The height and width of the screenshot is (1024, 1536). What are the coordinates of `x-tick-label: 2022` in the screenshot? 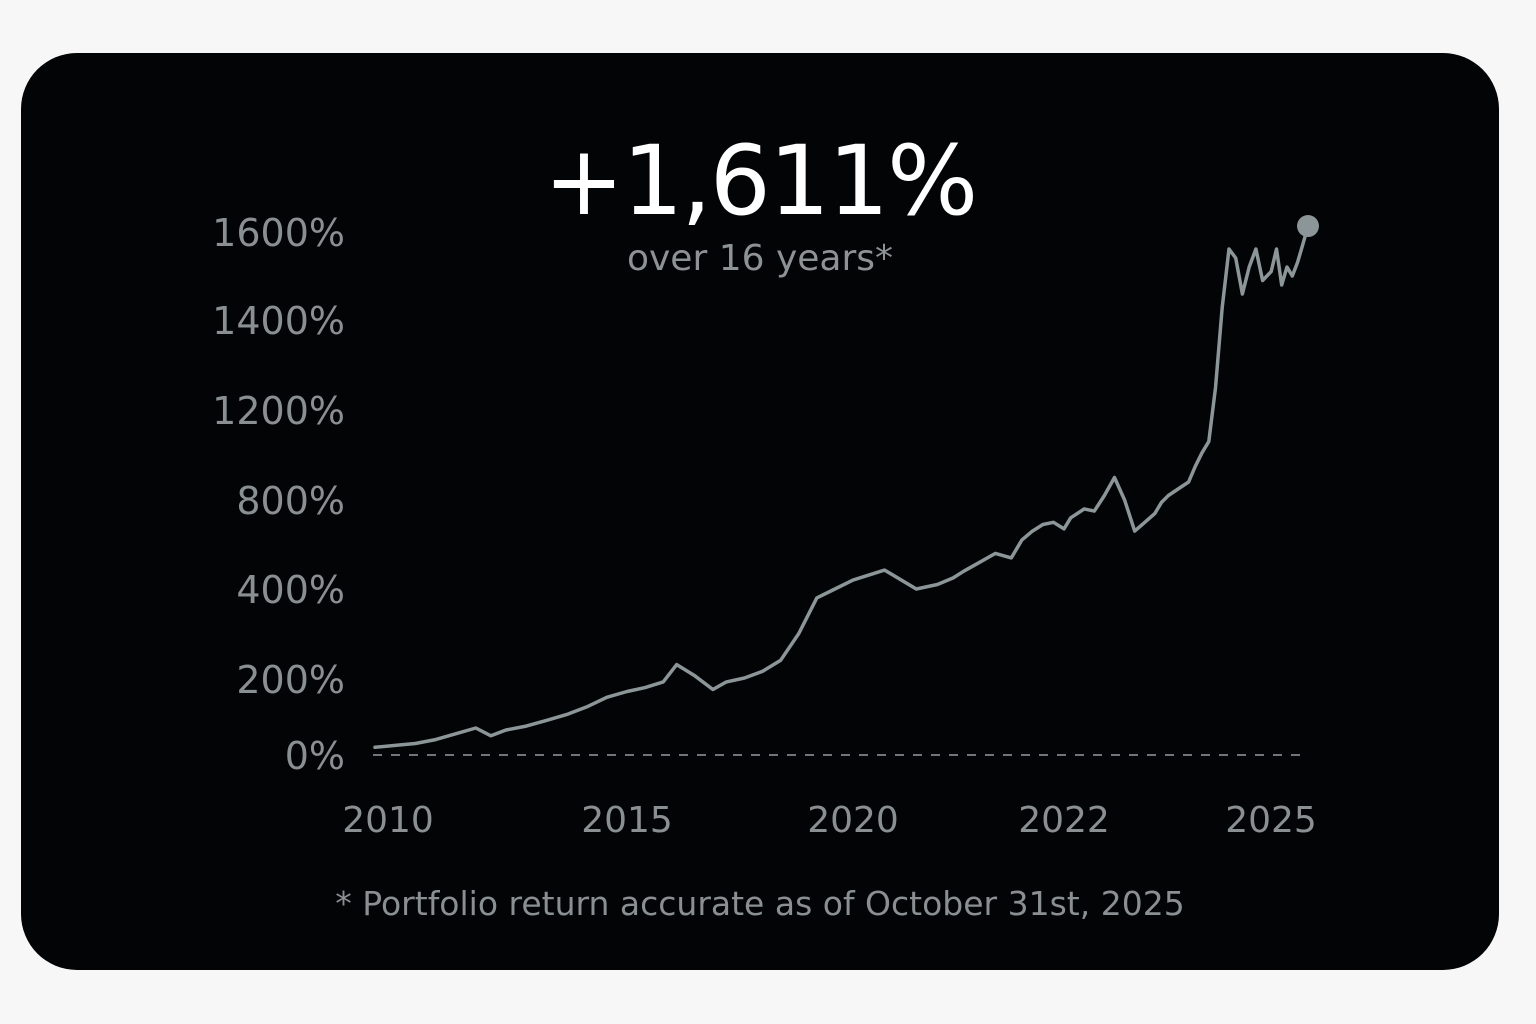 It's located at (1064, 820).